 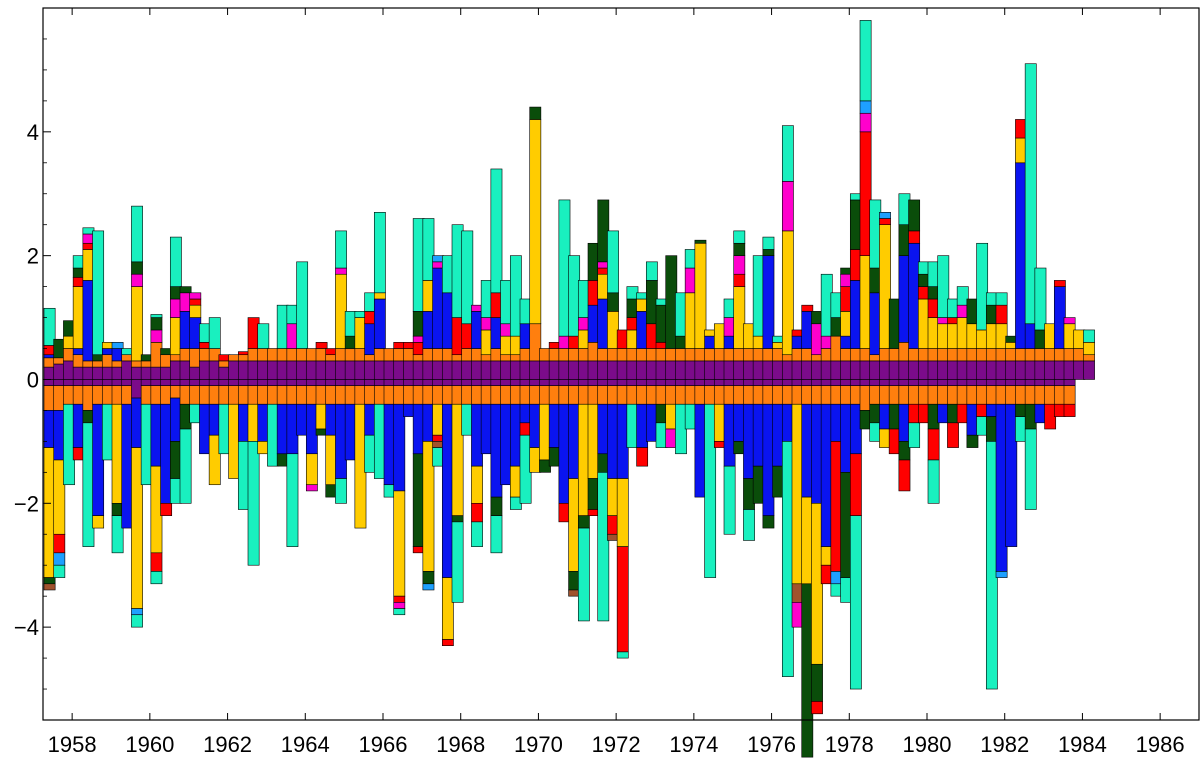 I want to click on bar-segment-brown, so click(x=49, y=587).